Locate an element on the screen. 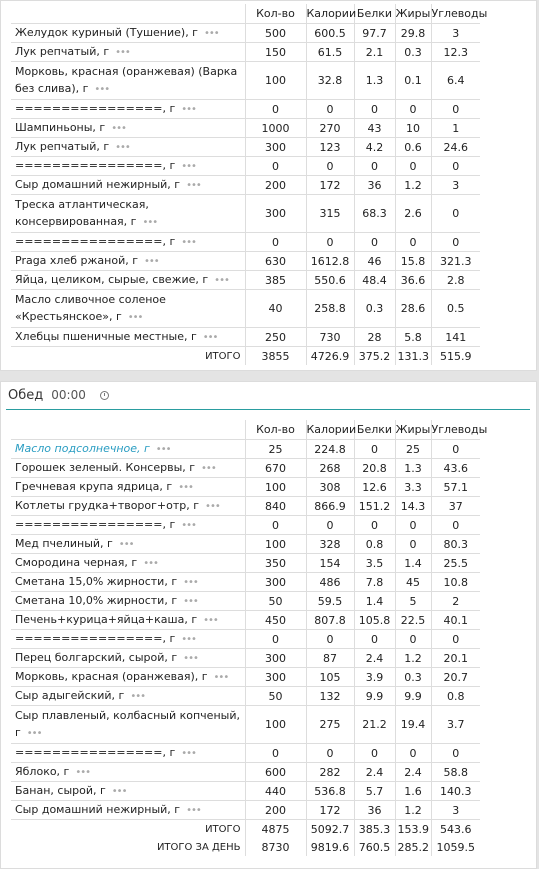 Image resolution: width=539 pixels, height=869 pixels. food-name: Мед пчелиный, г is located at coordinates (64, 543).